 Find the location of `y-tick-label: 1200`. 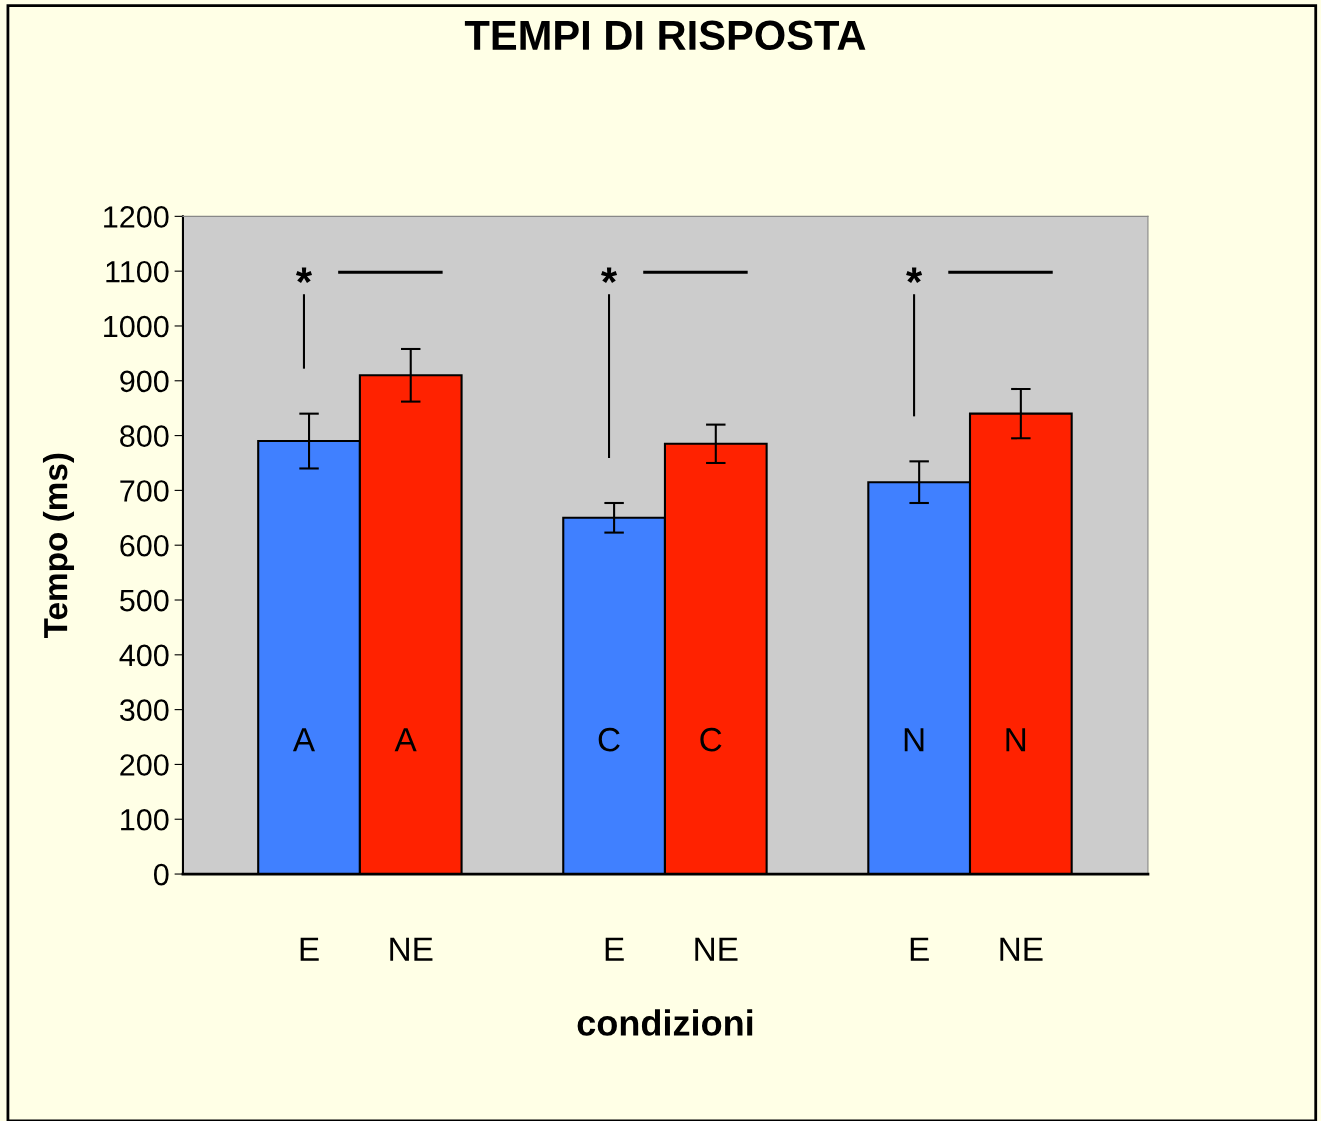

y-tick-label: 1200 is located at coordinates (136, 217).